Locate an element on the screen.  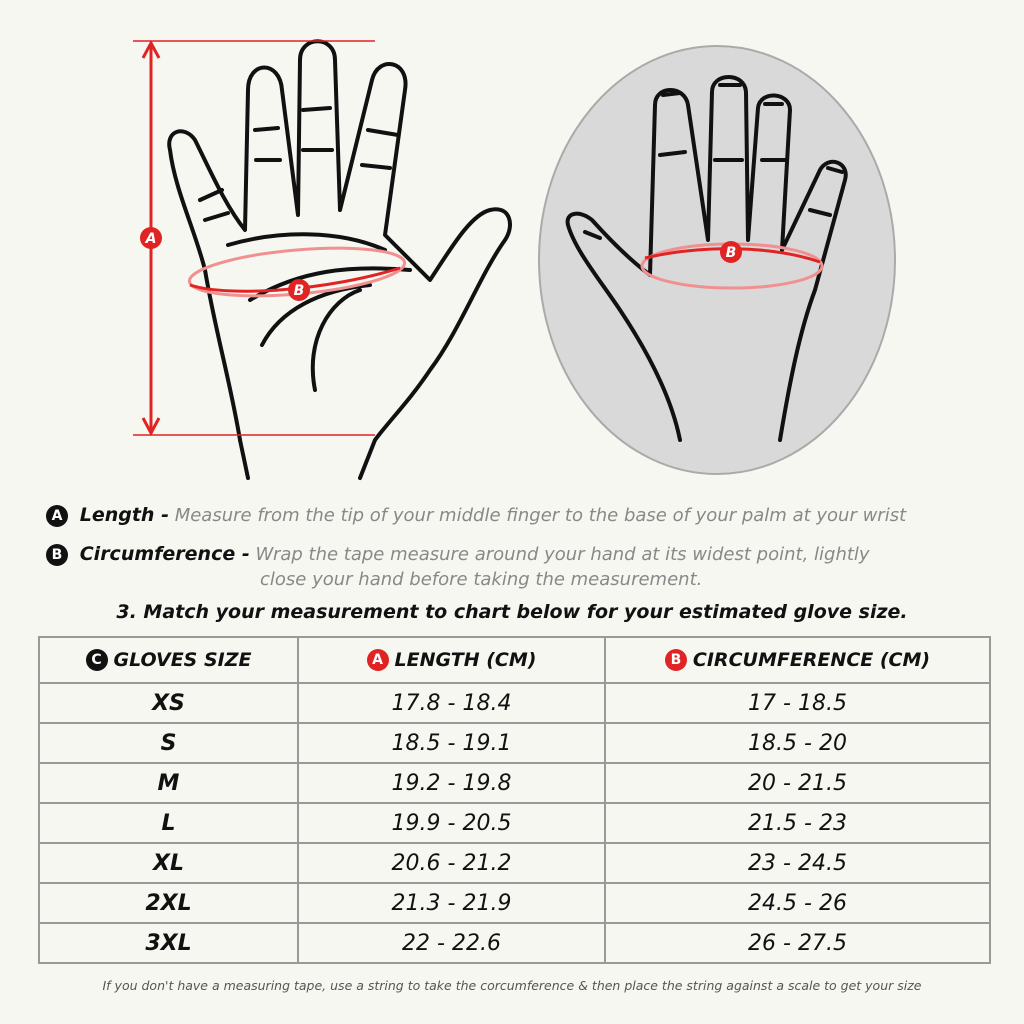
circumference-cell: 21.5 - 23 is located at coordinates (797, 823).